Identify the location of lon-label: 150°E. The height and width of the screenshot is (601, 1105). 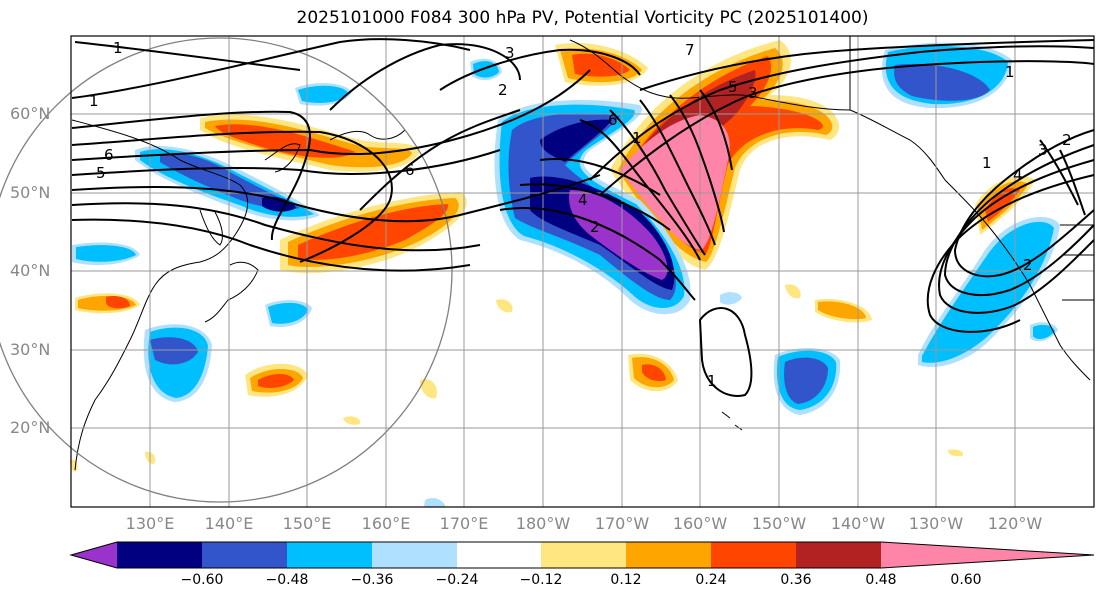
(307, 523).